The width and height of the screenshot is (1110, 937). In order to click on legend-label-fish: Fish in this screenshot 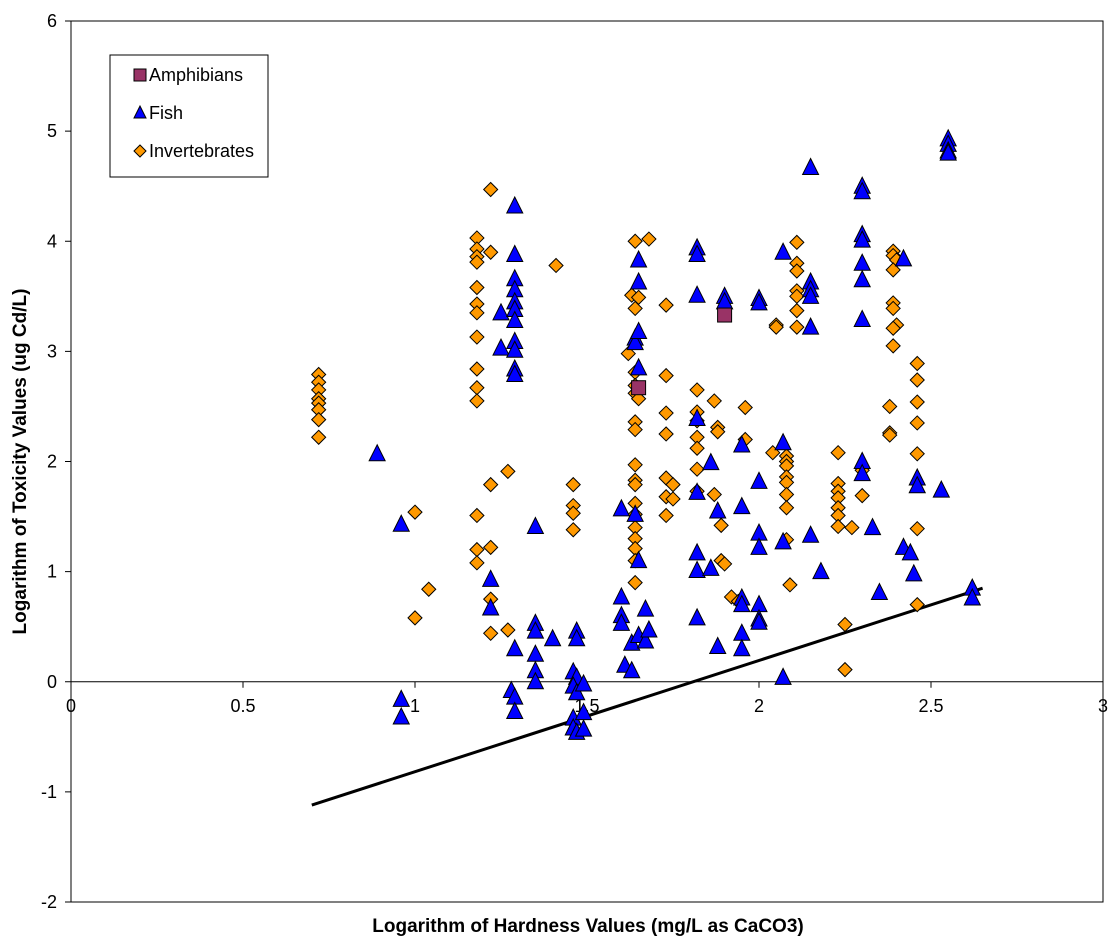, I will do `click(166, 113)`.